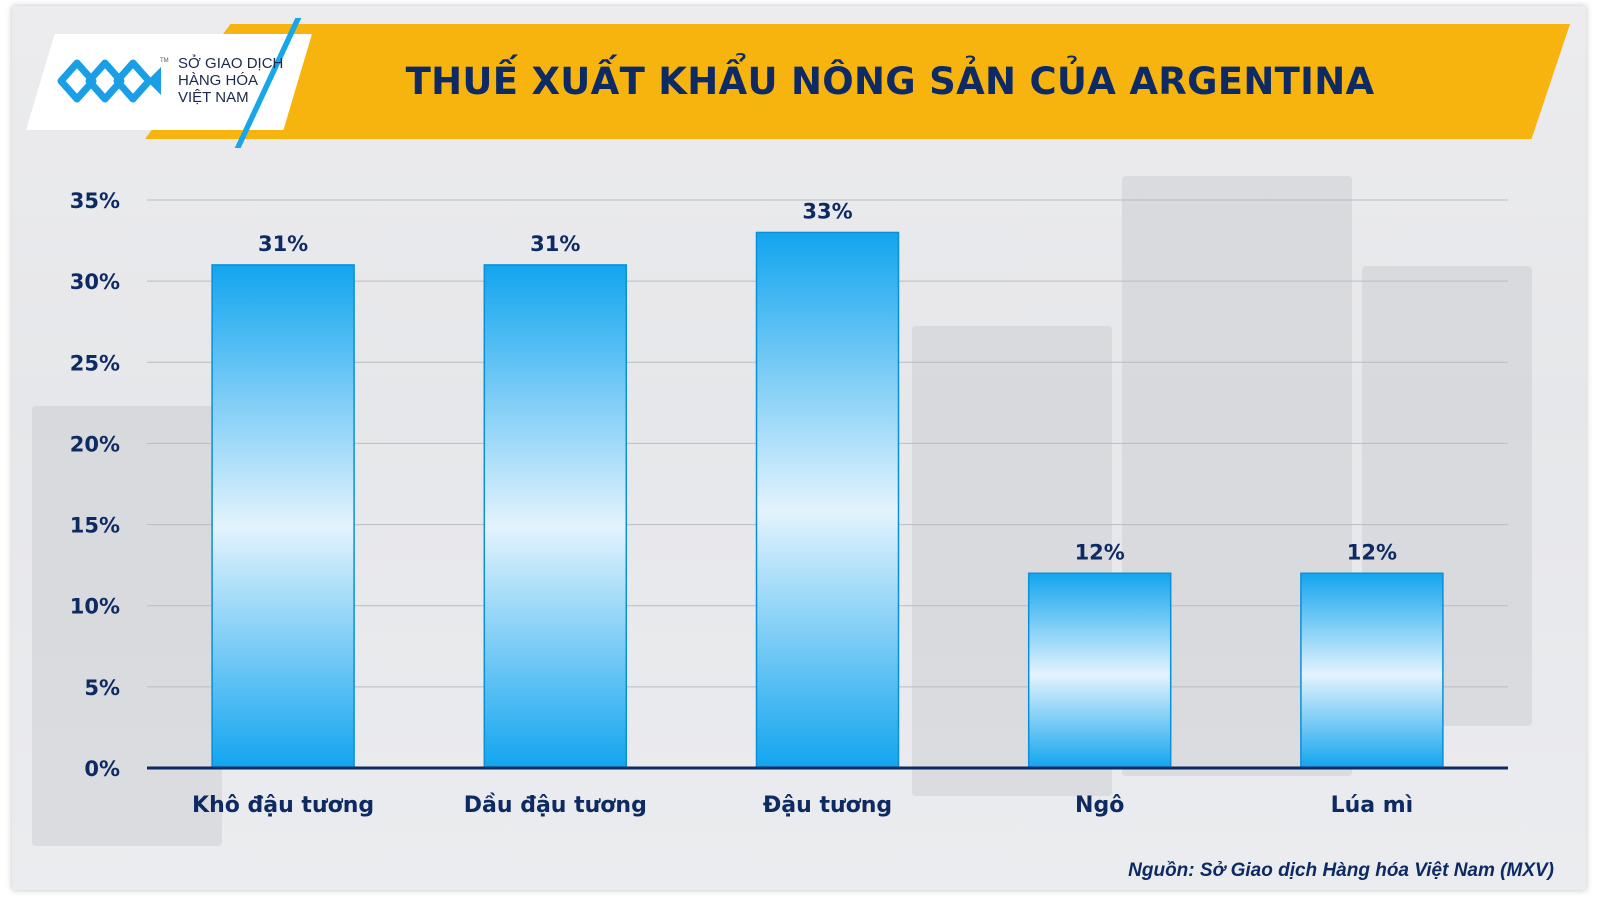  What do you see at coordinates (95, 282) in the screenshot?
I see `y-tick-label: 30%` at bounding box center [95, 282].